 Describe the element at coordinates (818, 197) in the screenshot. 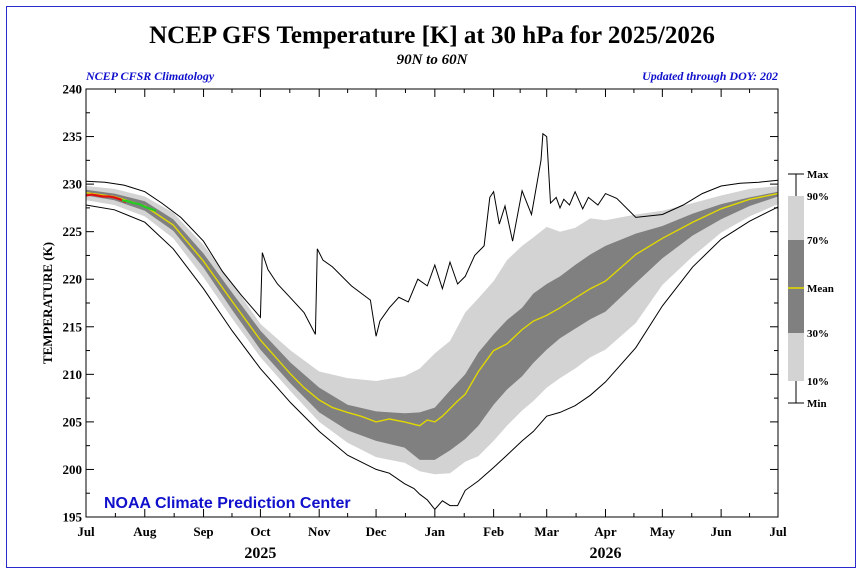

I see `legend-label: 90%` at that location.